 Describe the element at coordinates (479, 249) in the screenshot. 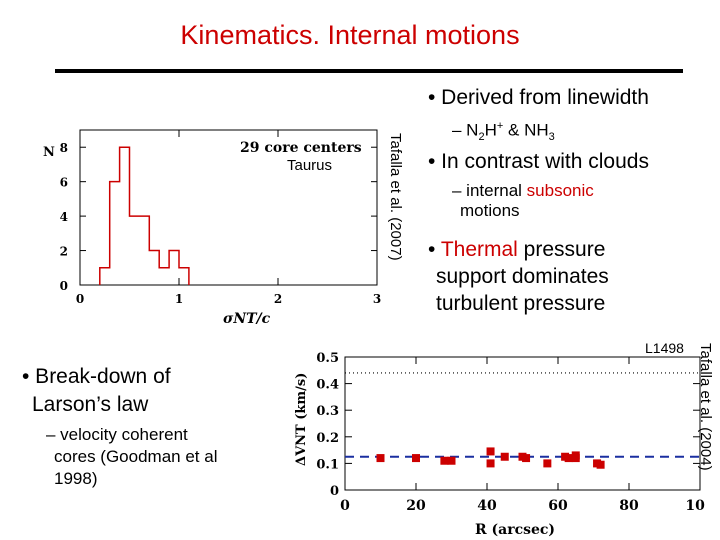

I see `thermal-word: Thermal` at that location.